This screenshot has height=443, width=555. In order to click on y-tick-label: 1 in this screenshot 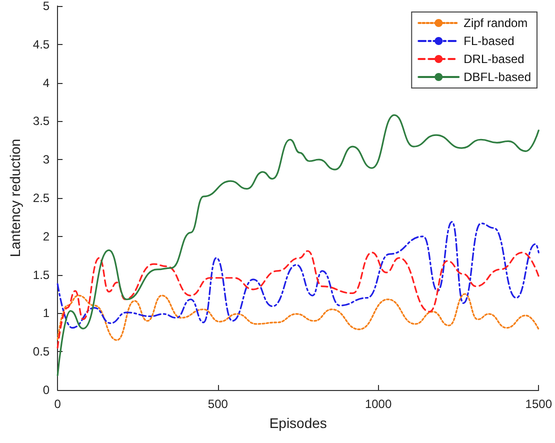, I will do `click(46, 313)`.